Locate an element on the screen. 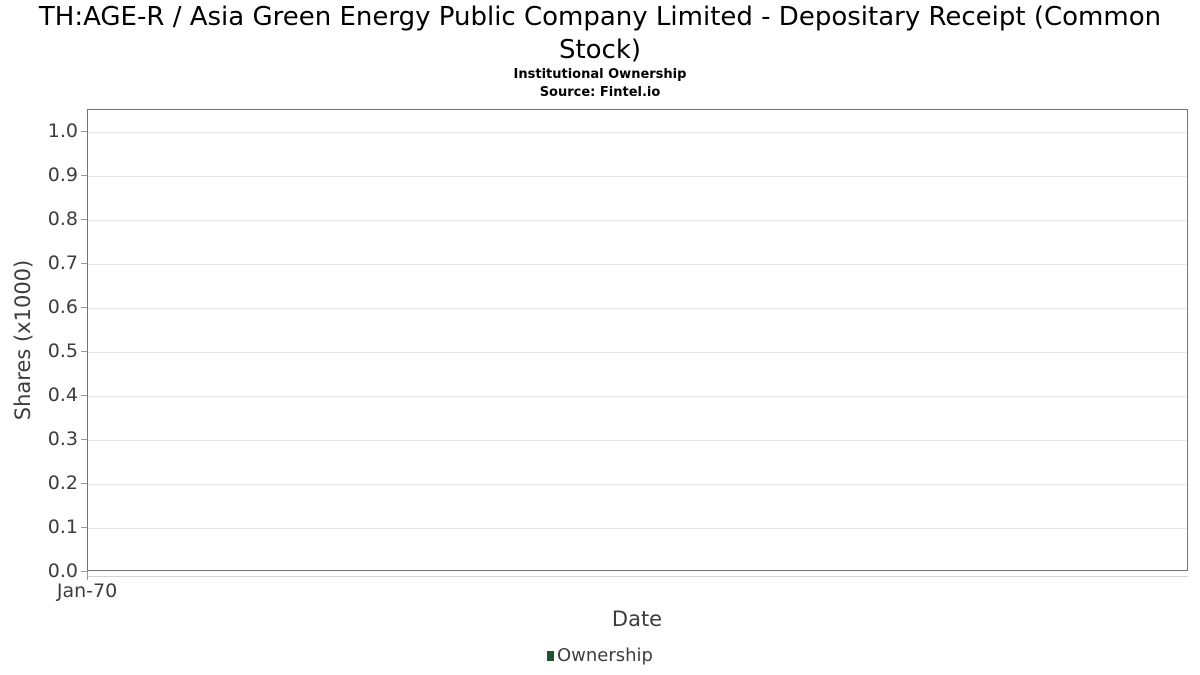 The image size is (1200, 675). x-axis-label: Date is located at coordinates (637, 619).